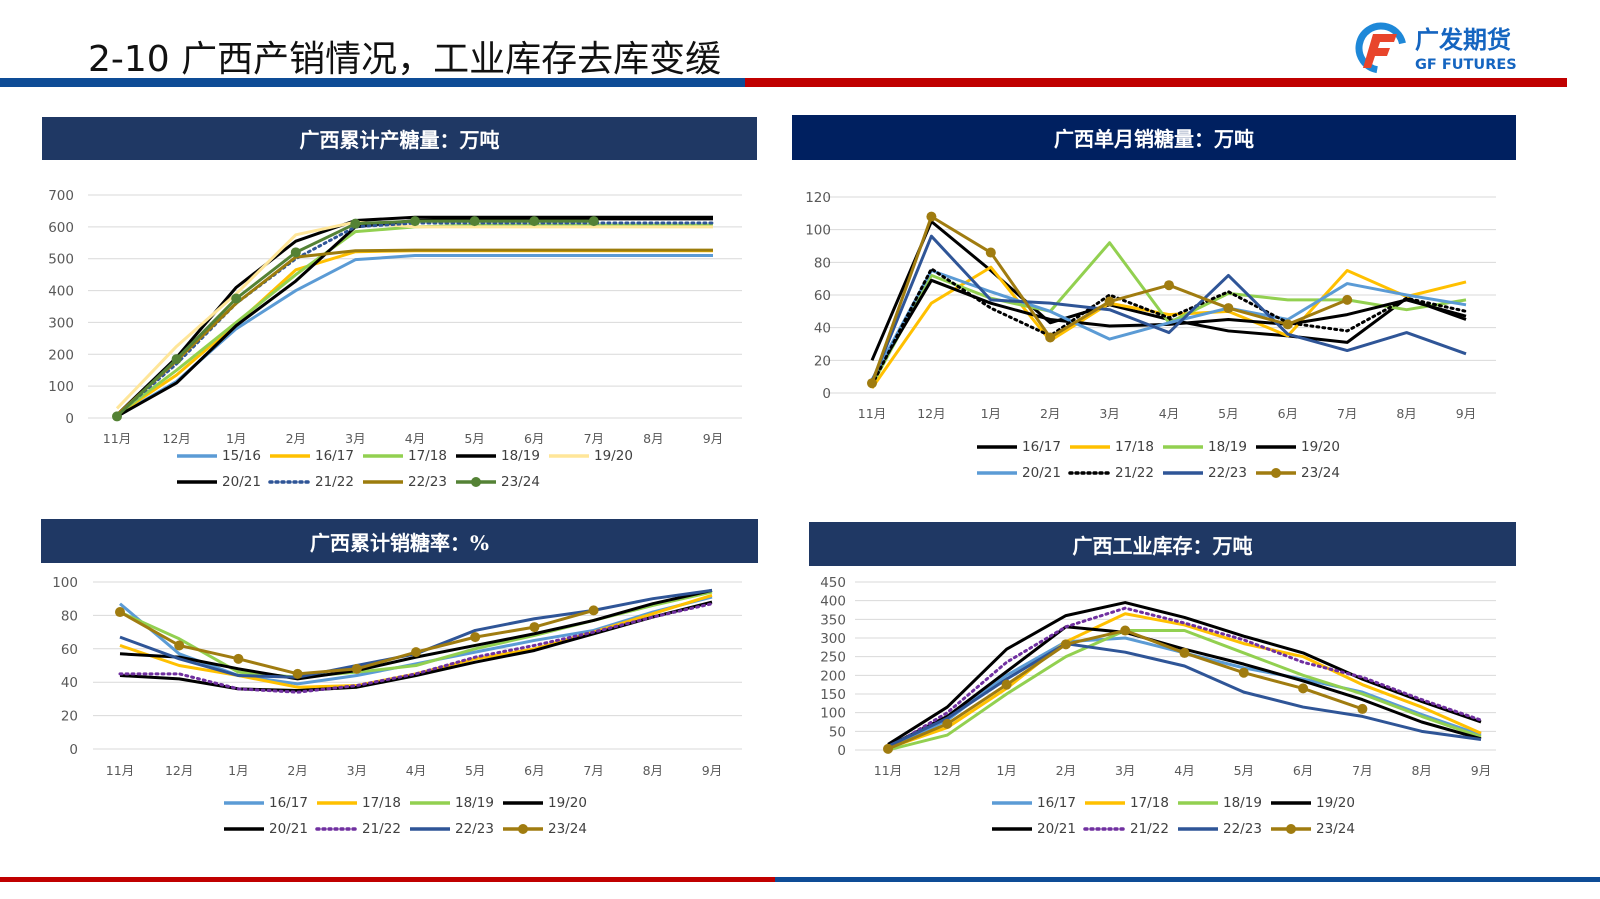 The width and height of the screenshot is (1600, 899). What do you see at coordinates (61, 355) in the screenshot?
I see `y-tick-label: 200` at bounding box center [61, 355].